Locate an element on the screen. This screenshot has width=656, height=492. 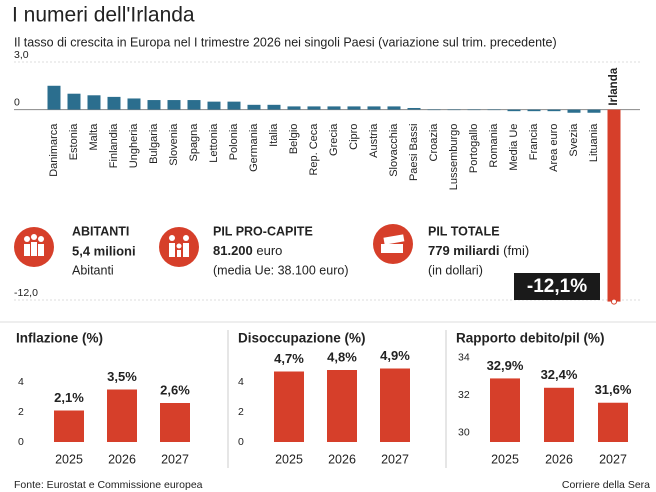
stat-label: ABITANTI is located at coordinates (100, 231).